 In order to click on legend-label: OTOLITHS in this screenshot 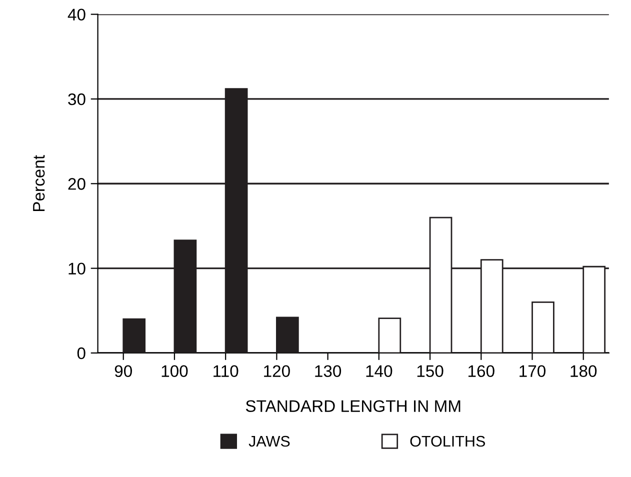, I will do `click(447, 441)`.